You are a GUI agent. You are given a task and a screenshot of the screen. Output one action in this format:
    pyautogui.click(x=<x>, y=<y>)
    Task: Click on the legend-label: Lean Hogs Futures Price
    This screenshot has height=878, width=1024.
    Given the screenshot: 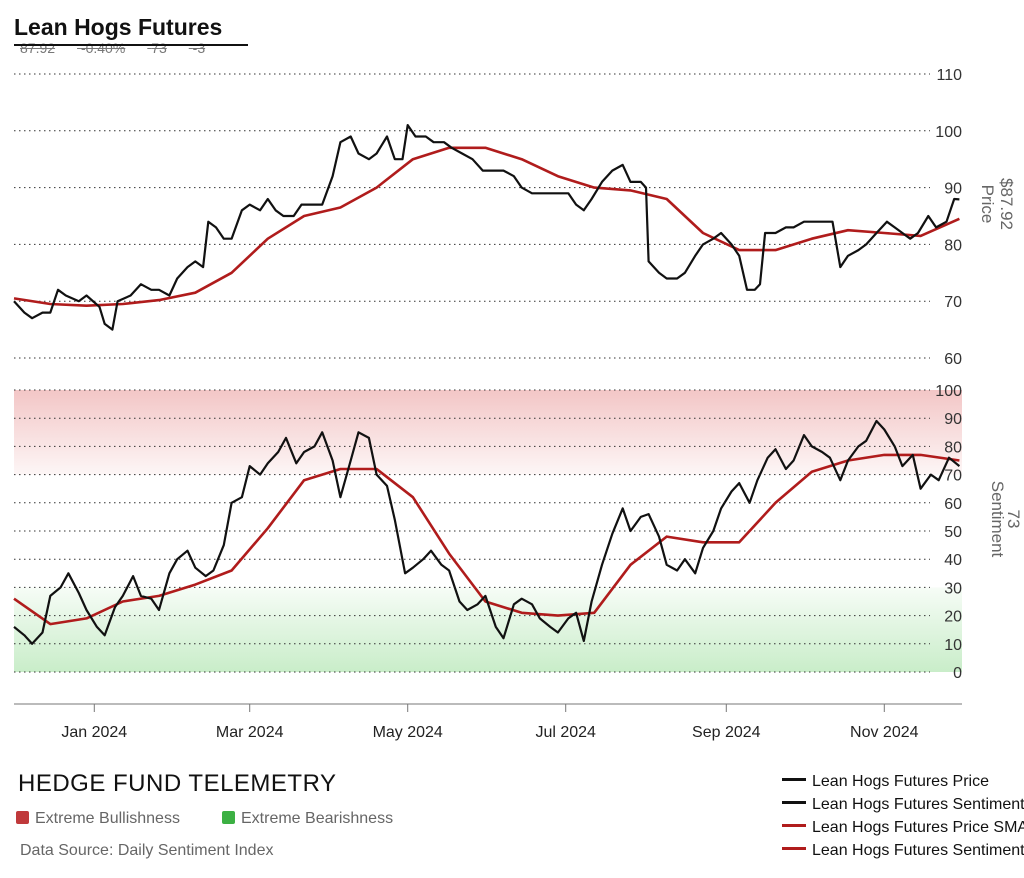 What is the action you would take?
    pyautogui.click(x=900, y=781)
    